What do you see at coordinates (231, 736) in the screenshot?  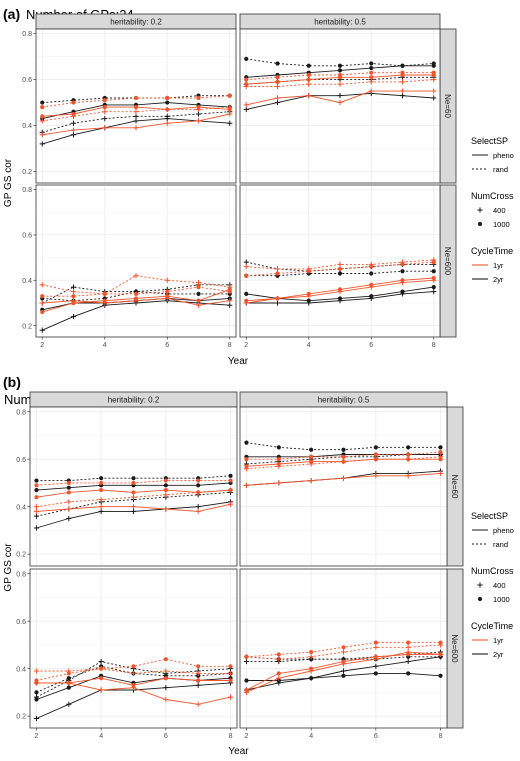 I see `x-tick-label: 8` at bounding box center [231, 736].